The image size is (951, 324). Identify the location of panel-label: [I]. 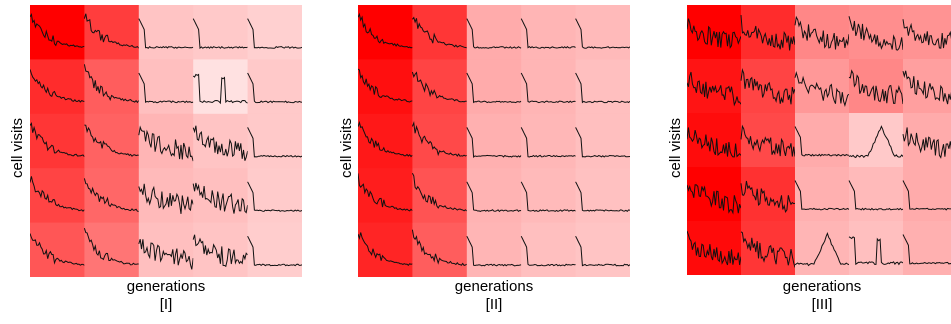
(166, 304).